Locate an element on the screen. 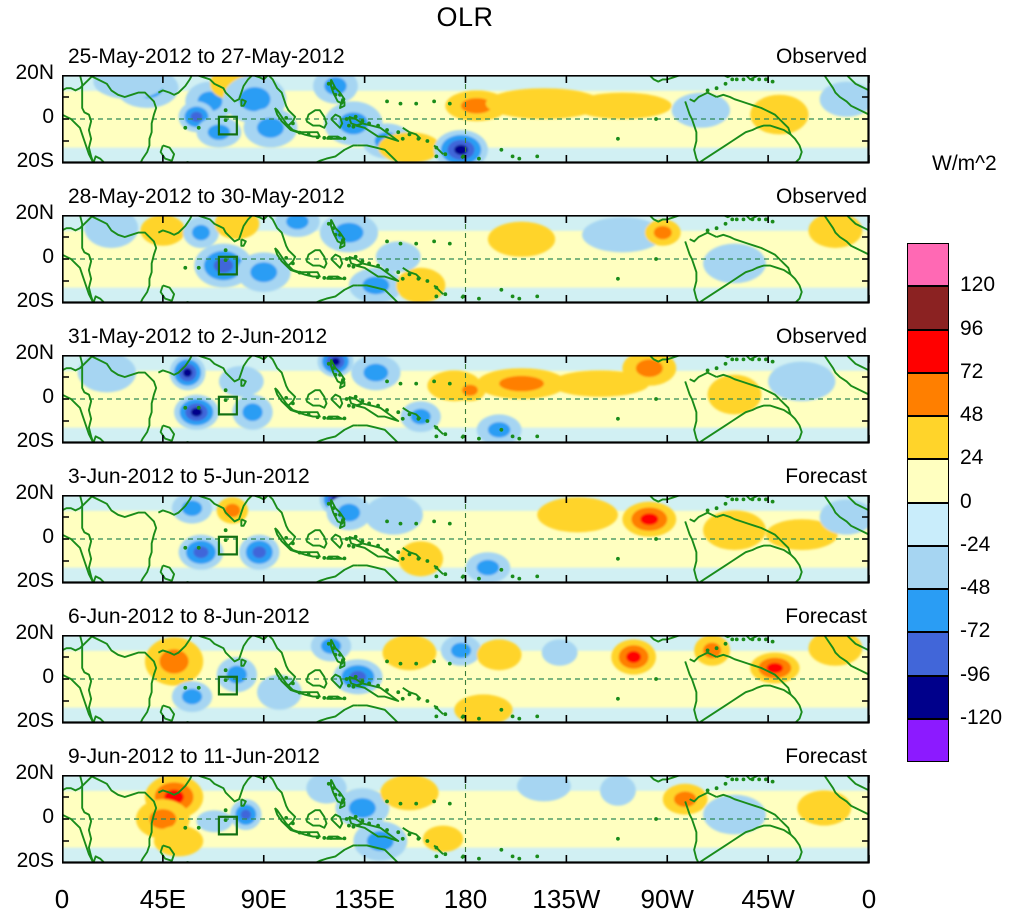  colorbar-tick-label: 0 is located at coordinates (966, 501).